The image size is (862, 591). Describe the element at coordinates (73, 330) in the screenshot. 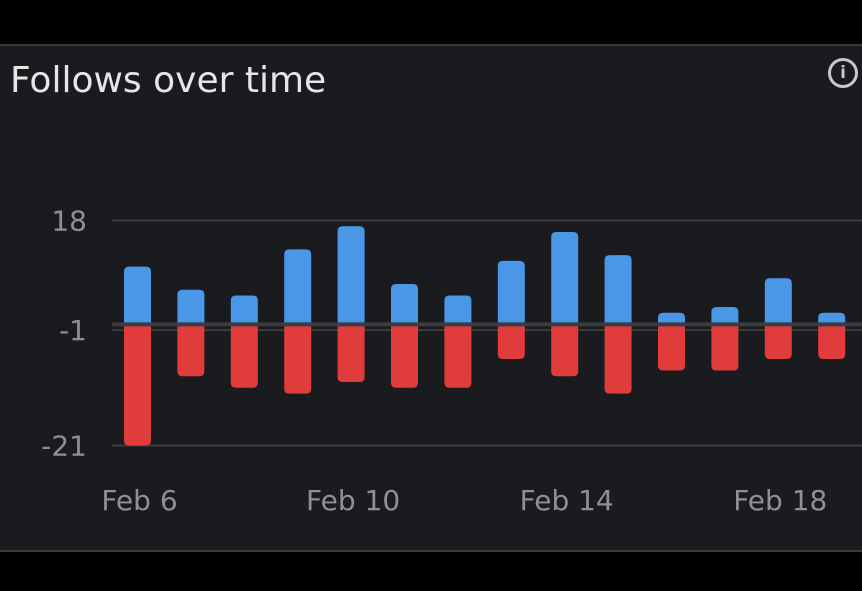

I see `y-tick-label-1: -1` at that location.